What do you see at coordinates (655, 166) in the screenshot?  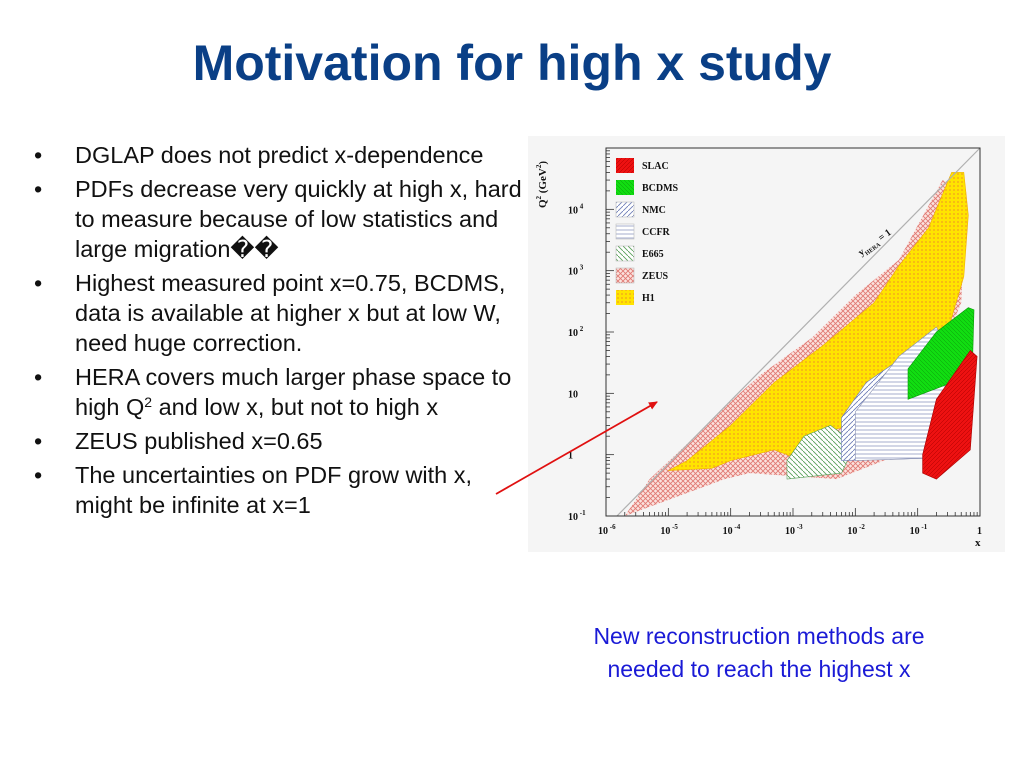 I see `legend-label: SLAC` at bounding box center [655, 166].